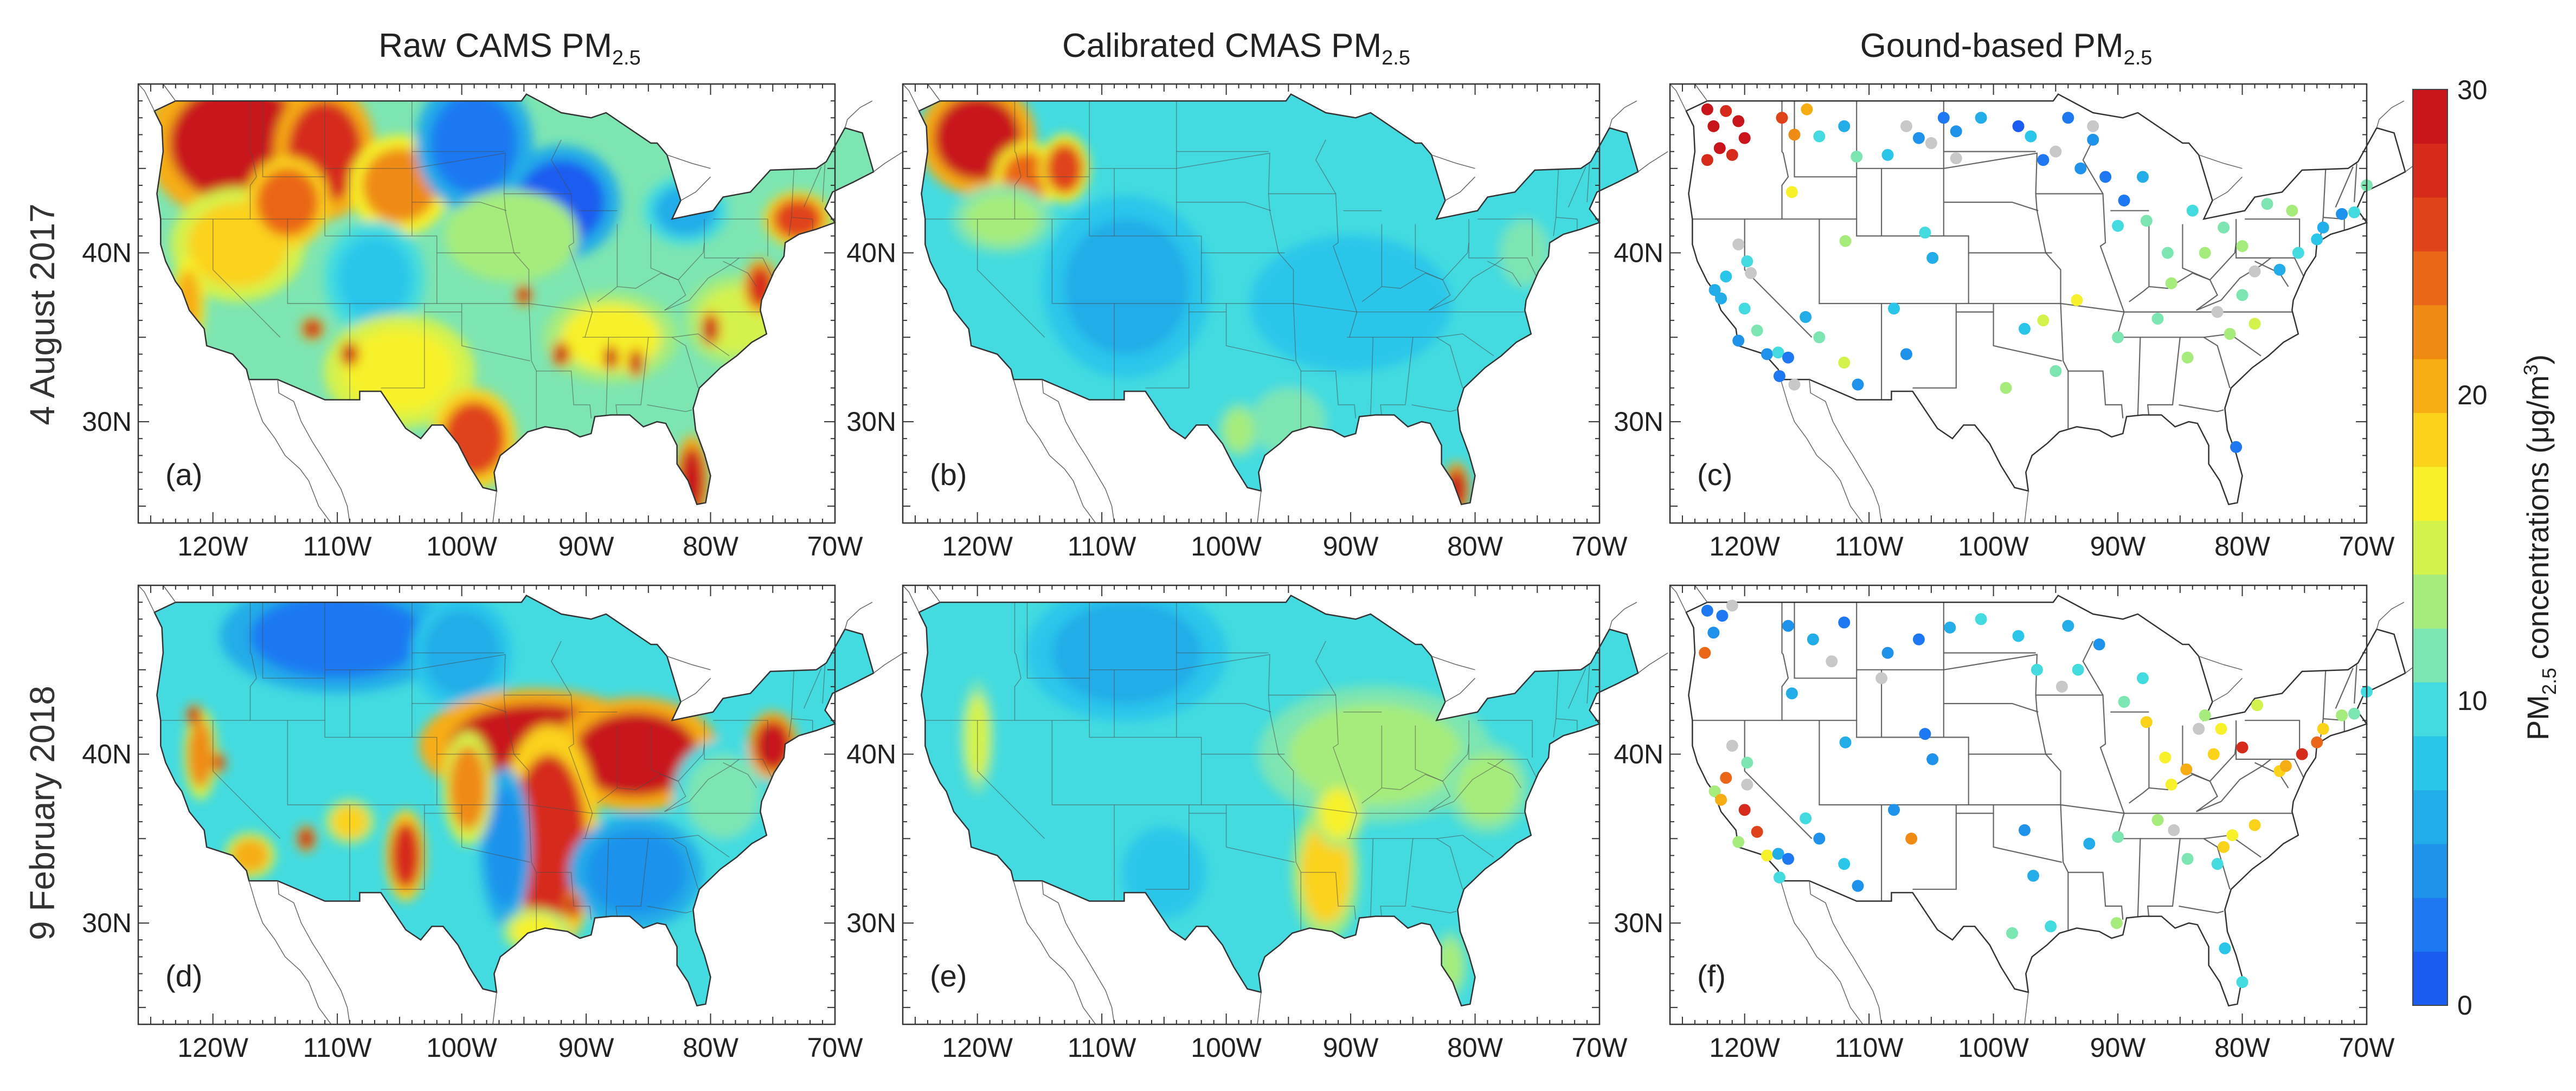 The width and height of the screenshot is (2576, 1091). I want to click on colorbar: 30 20 10 0 PM2.5 concentrations (μg/m3), so click(2486, 548).